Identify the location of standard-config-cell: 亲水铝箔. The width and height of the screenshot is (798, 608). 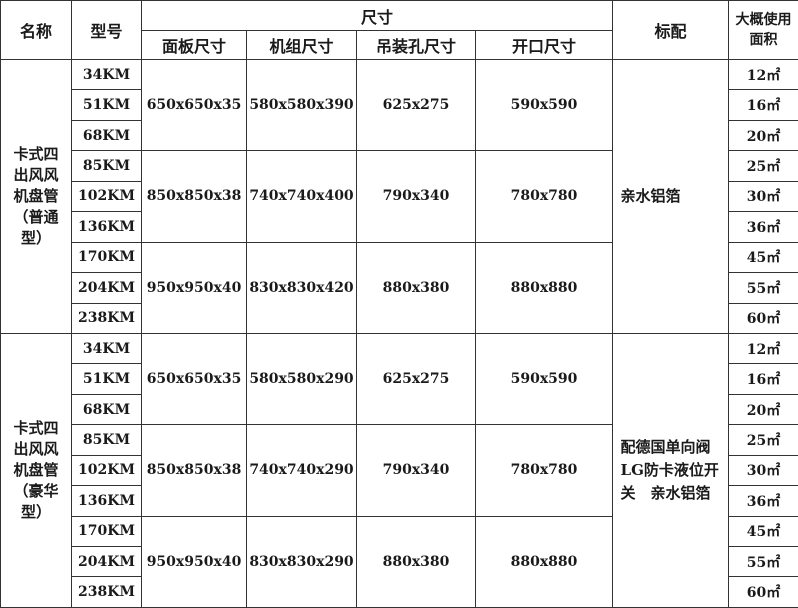
(671, 196).